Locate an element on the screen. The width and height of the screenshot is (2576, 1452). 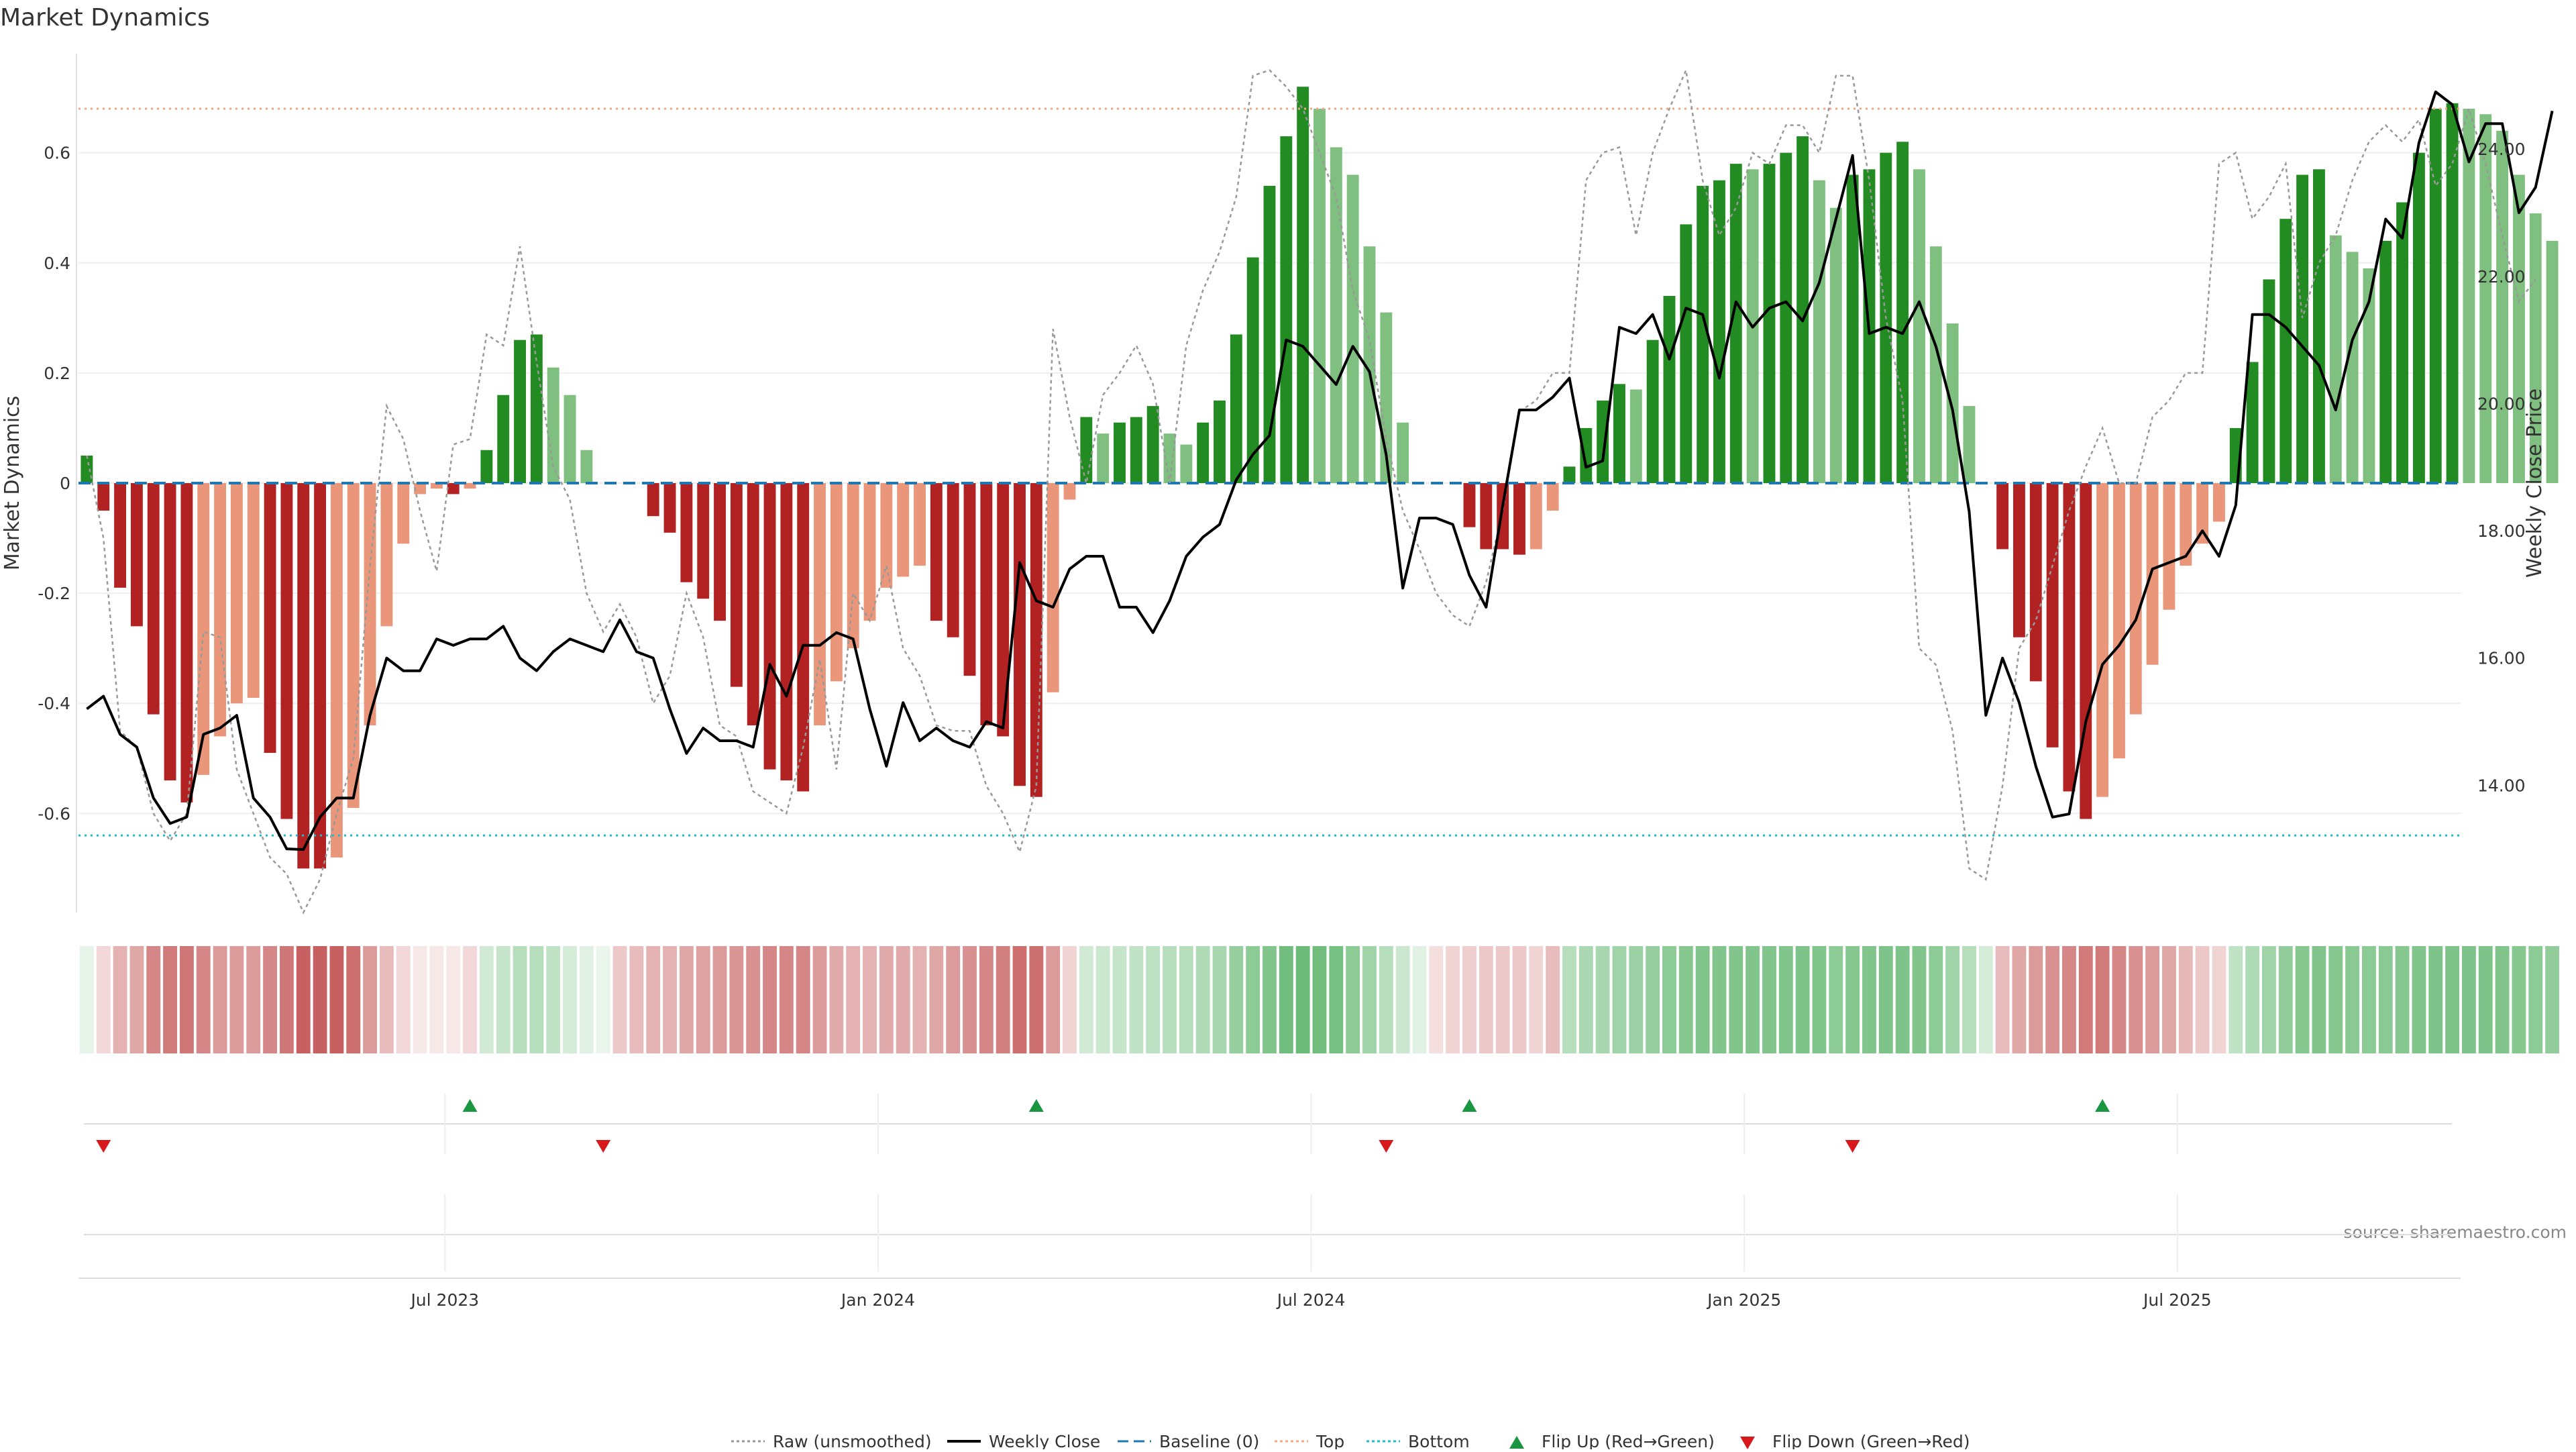
legend-marker is located at coordinates (1516, 1443).